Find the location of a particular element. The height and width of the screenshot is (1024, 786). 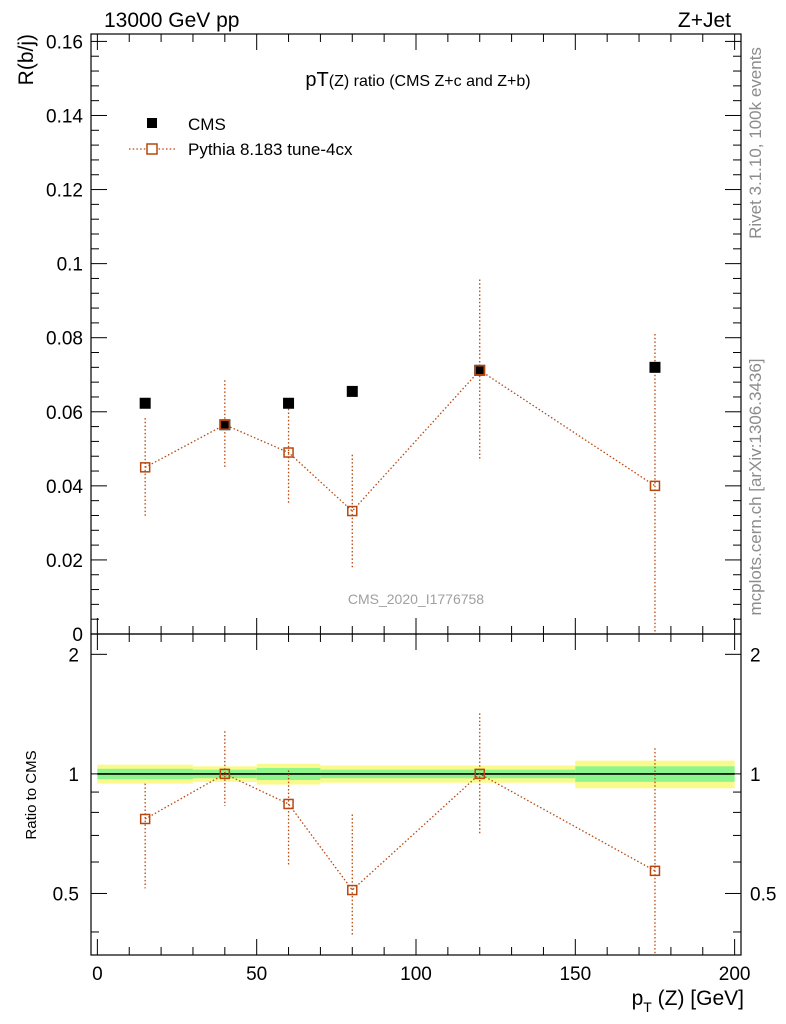

title-z: (Z) is located at coordinates (339, 81).